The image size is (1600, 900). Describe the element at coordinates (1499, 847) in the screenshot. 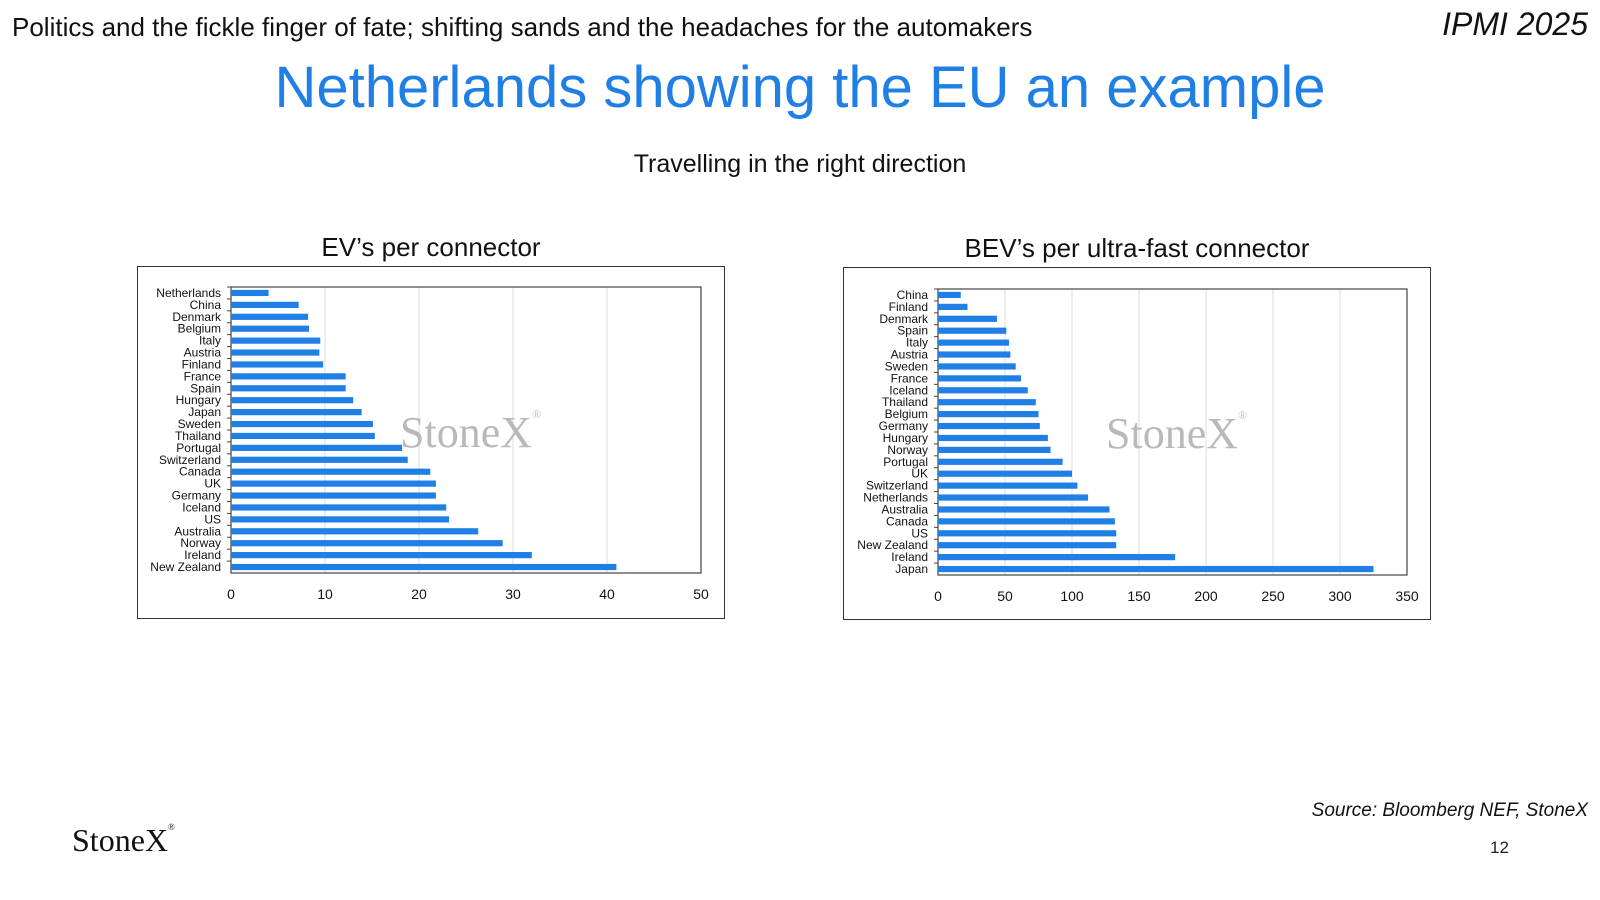

I see `page-number: 12` at that location.